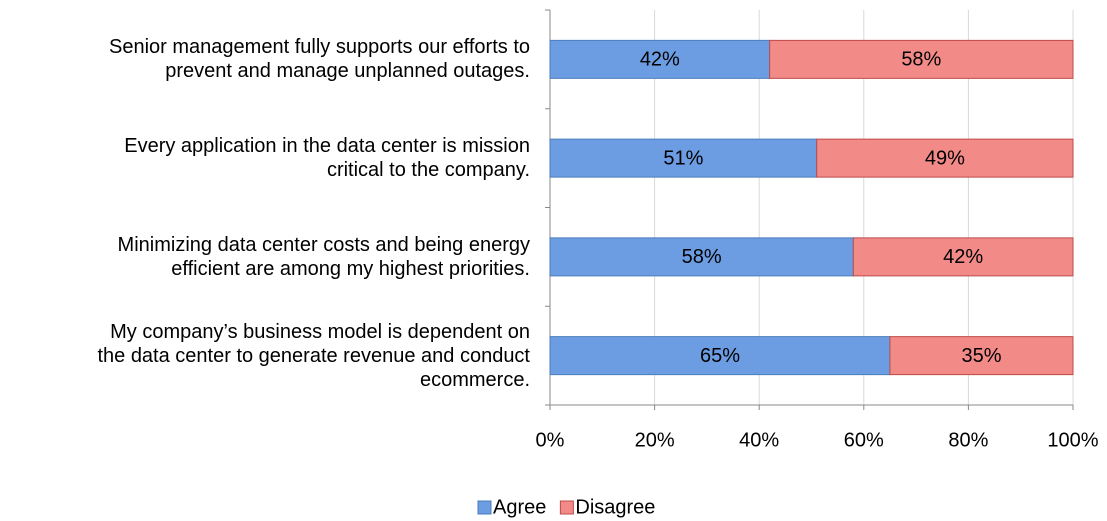 The width and height of the screenshot is (1107, 521). Describe the element at coordinates (759, 440) in the screenshot. I see `x-tick-label: 40%` at that location.